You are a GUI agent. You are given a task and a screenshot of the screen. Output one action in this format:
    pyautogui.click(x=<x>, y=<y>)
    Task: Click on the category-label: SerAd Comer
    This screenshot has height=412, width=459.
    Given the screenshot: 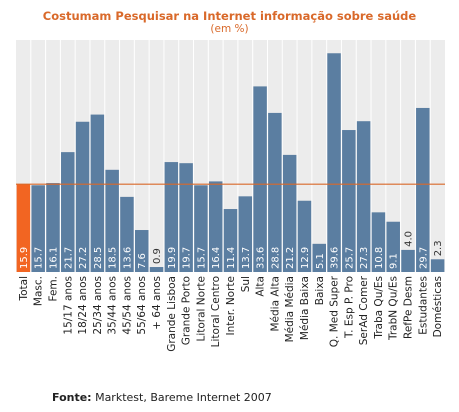 What is the action you would take?
    pyautogui.click(x=364, y=310)
    